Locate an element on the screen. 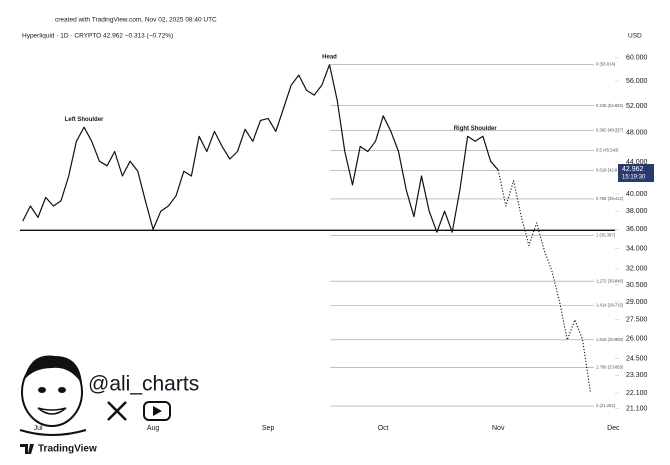 Image resolution: width=670 pixels, height=465 pixels. annotation: Head is located at coordinates (329, 57).